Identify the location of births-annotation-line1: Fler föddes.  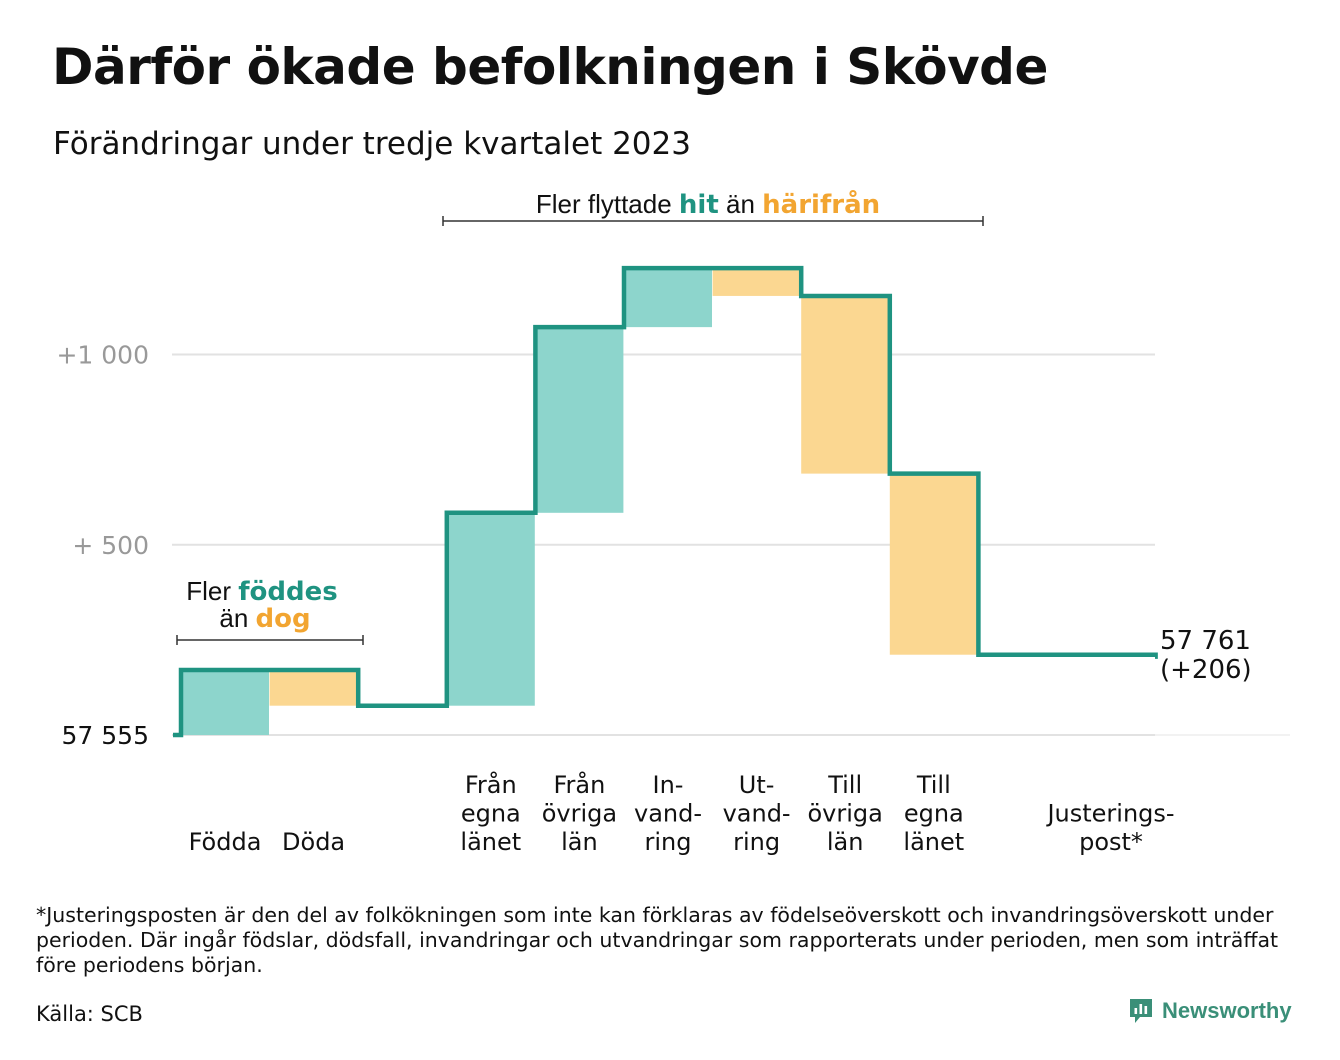
(262, 591).